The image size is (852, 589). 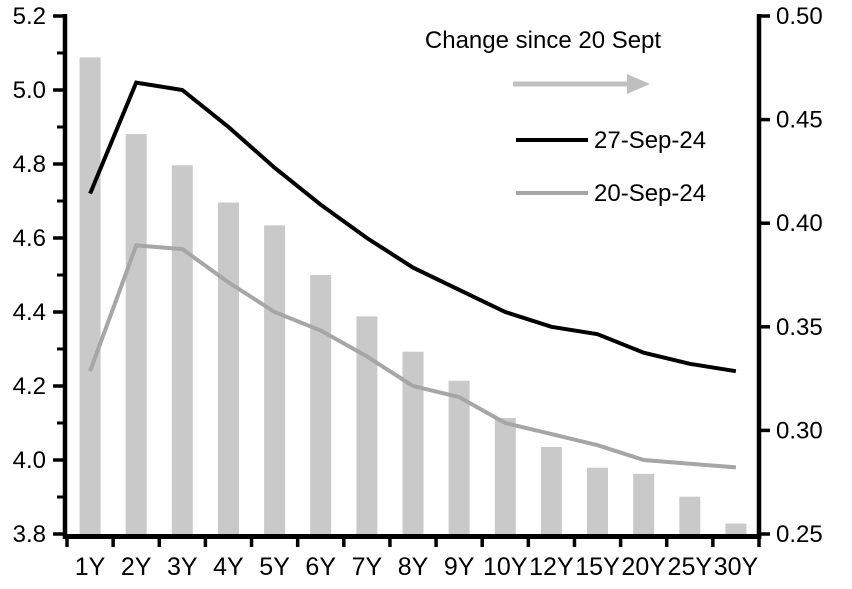 What do you see at coordinates (597, 500) in the screenshot?
I see `bar-15Y` at bounding box center [597, 500].